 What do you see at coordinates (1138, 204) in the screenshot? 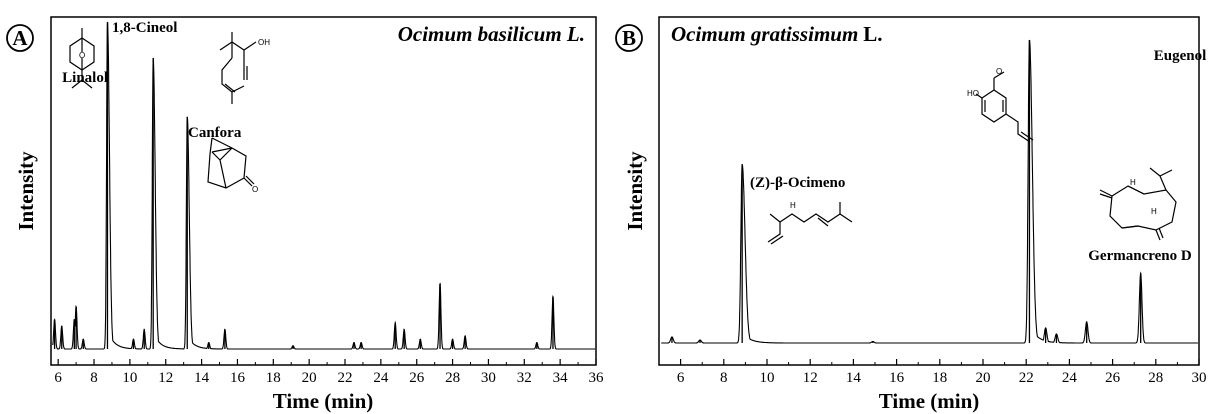
I see `germacrene-structure-icon` at bounding box center [1138, 204].